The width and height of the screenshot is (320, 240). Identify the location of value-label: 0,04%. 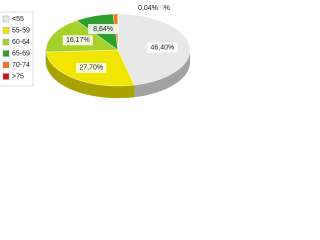
(148, 8).